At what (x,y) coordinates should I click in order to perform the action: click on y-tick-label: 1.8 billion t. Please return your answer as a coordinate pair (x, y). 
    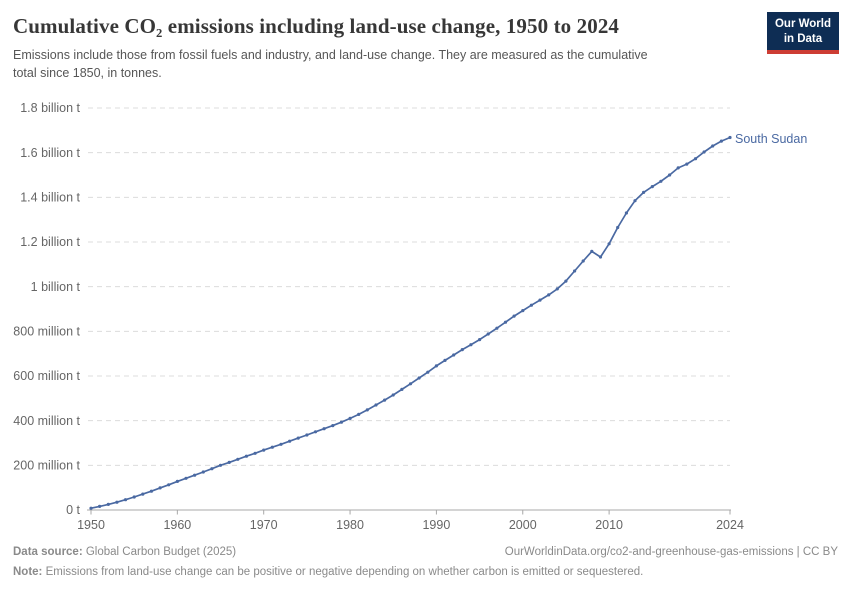
    Looking at the image, I should click on (50, 108).